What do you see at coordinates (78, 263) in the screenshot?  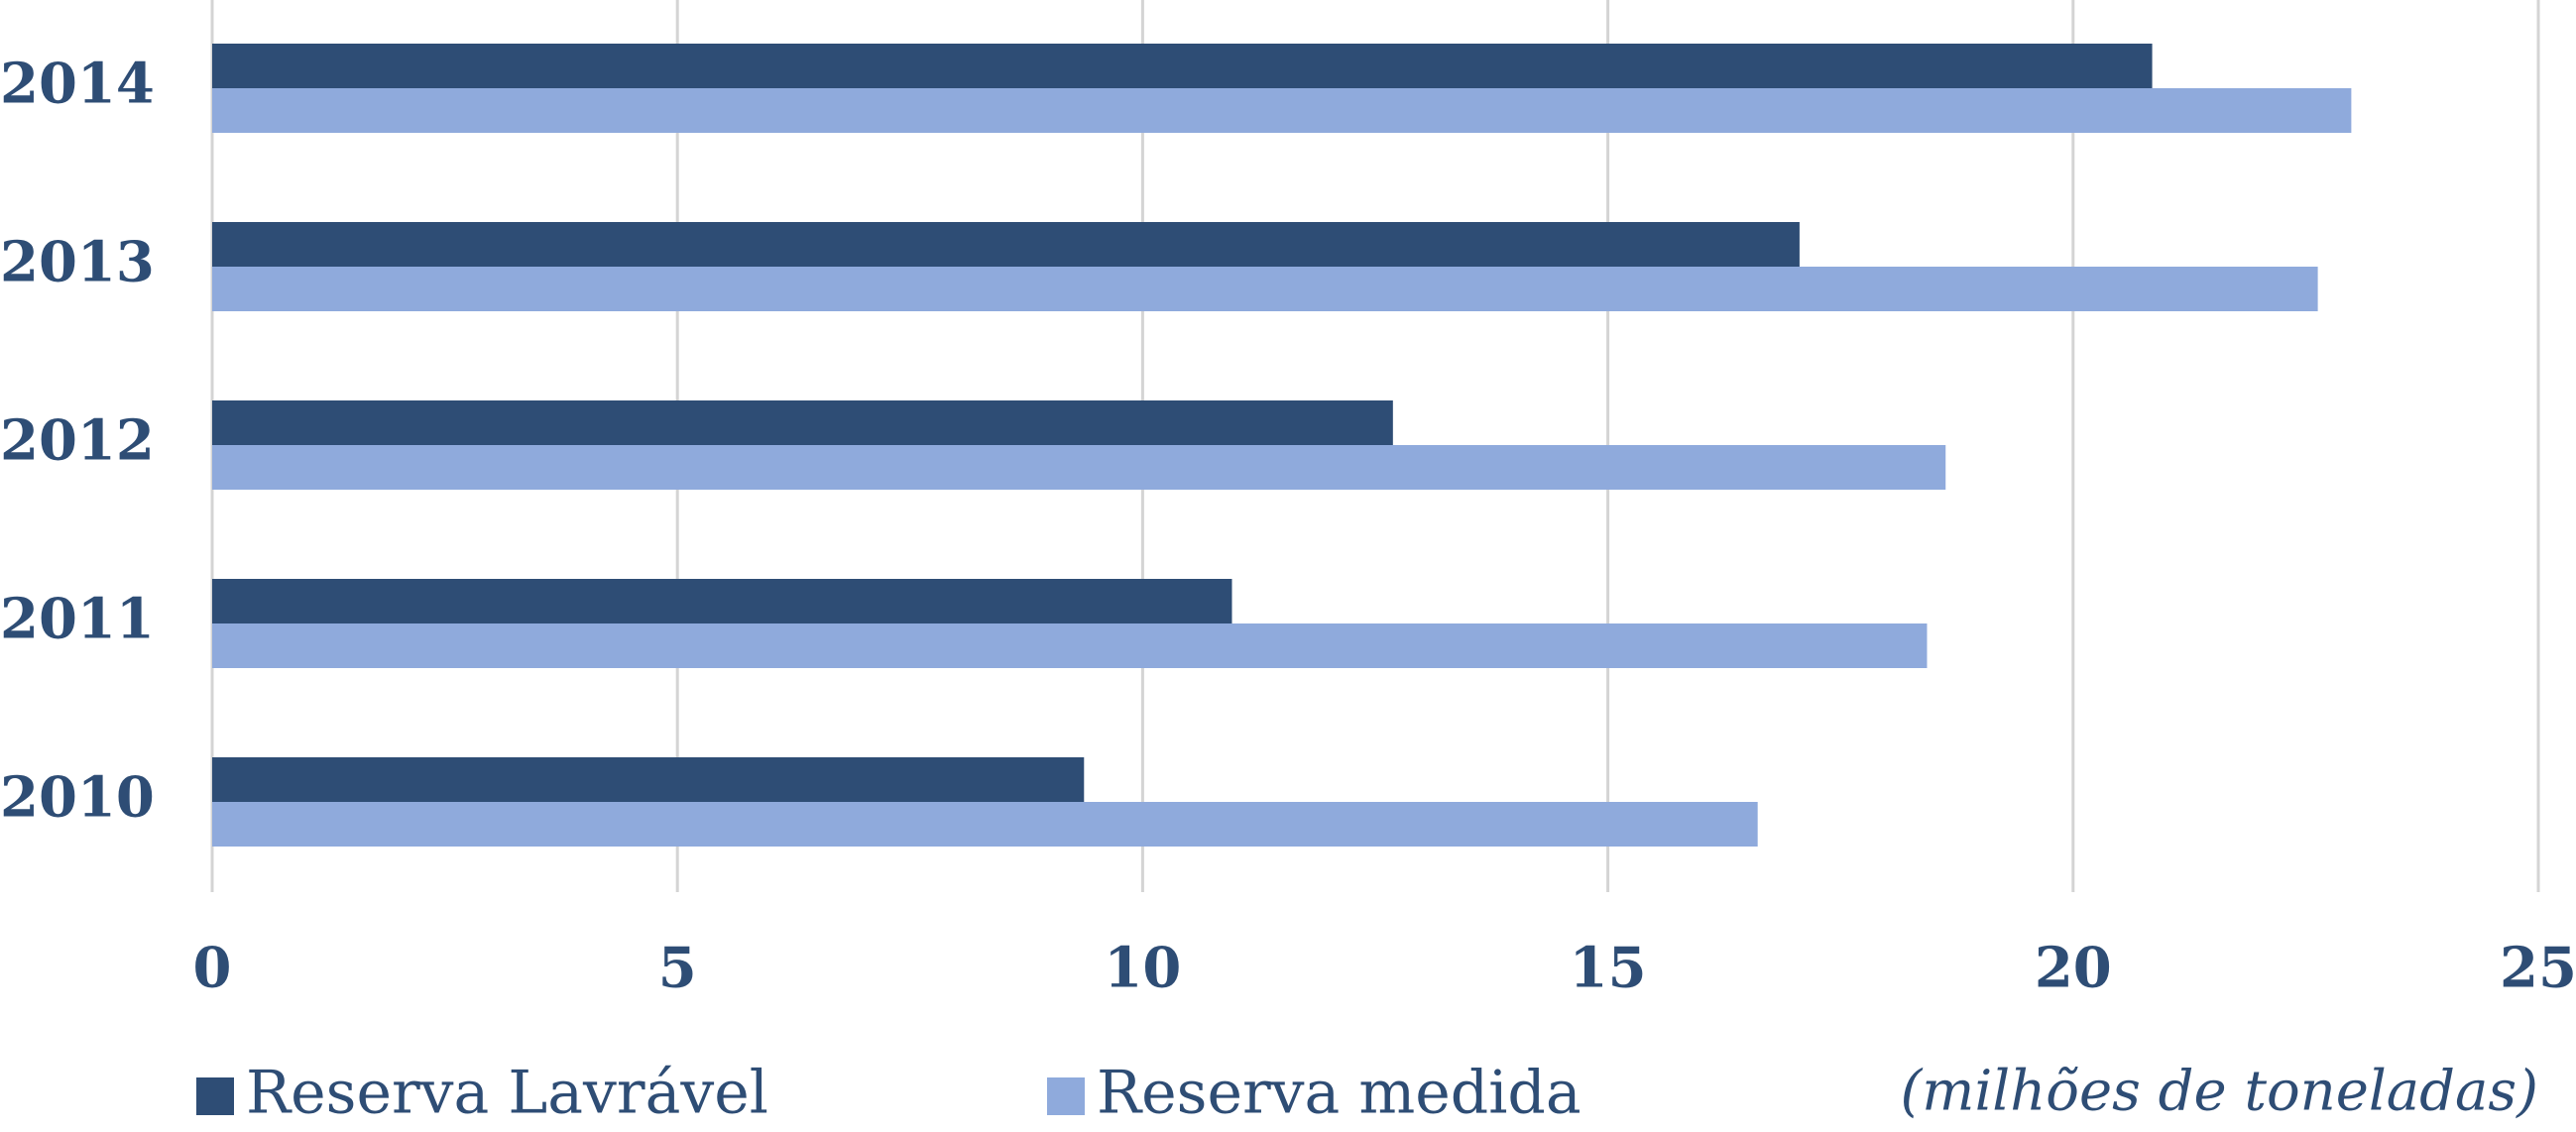 I see `y-tick-label: 2013` at bounding box center [78, 263].